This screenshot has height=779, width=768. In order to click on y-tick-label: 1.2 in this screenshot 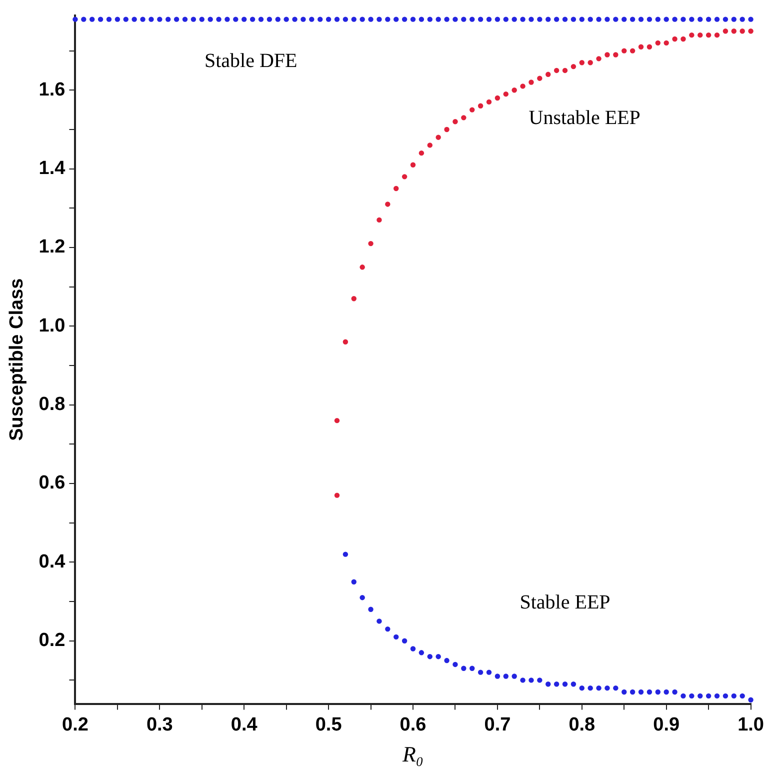, I will do `click(52, 247)`.